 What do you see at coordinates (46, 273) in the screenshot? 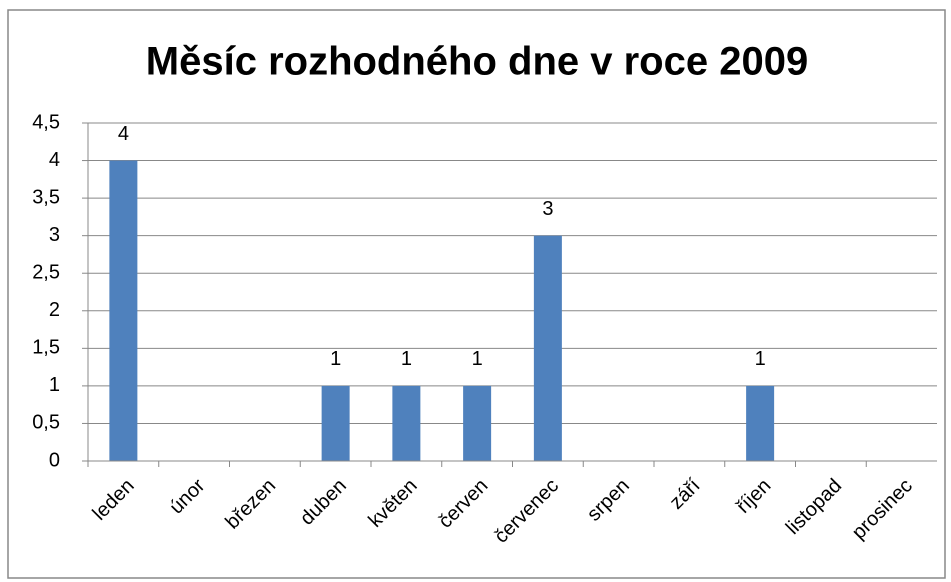
I see `y-tick-label: 2,5` at bounding box center [46, 273].